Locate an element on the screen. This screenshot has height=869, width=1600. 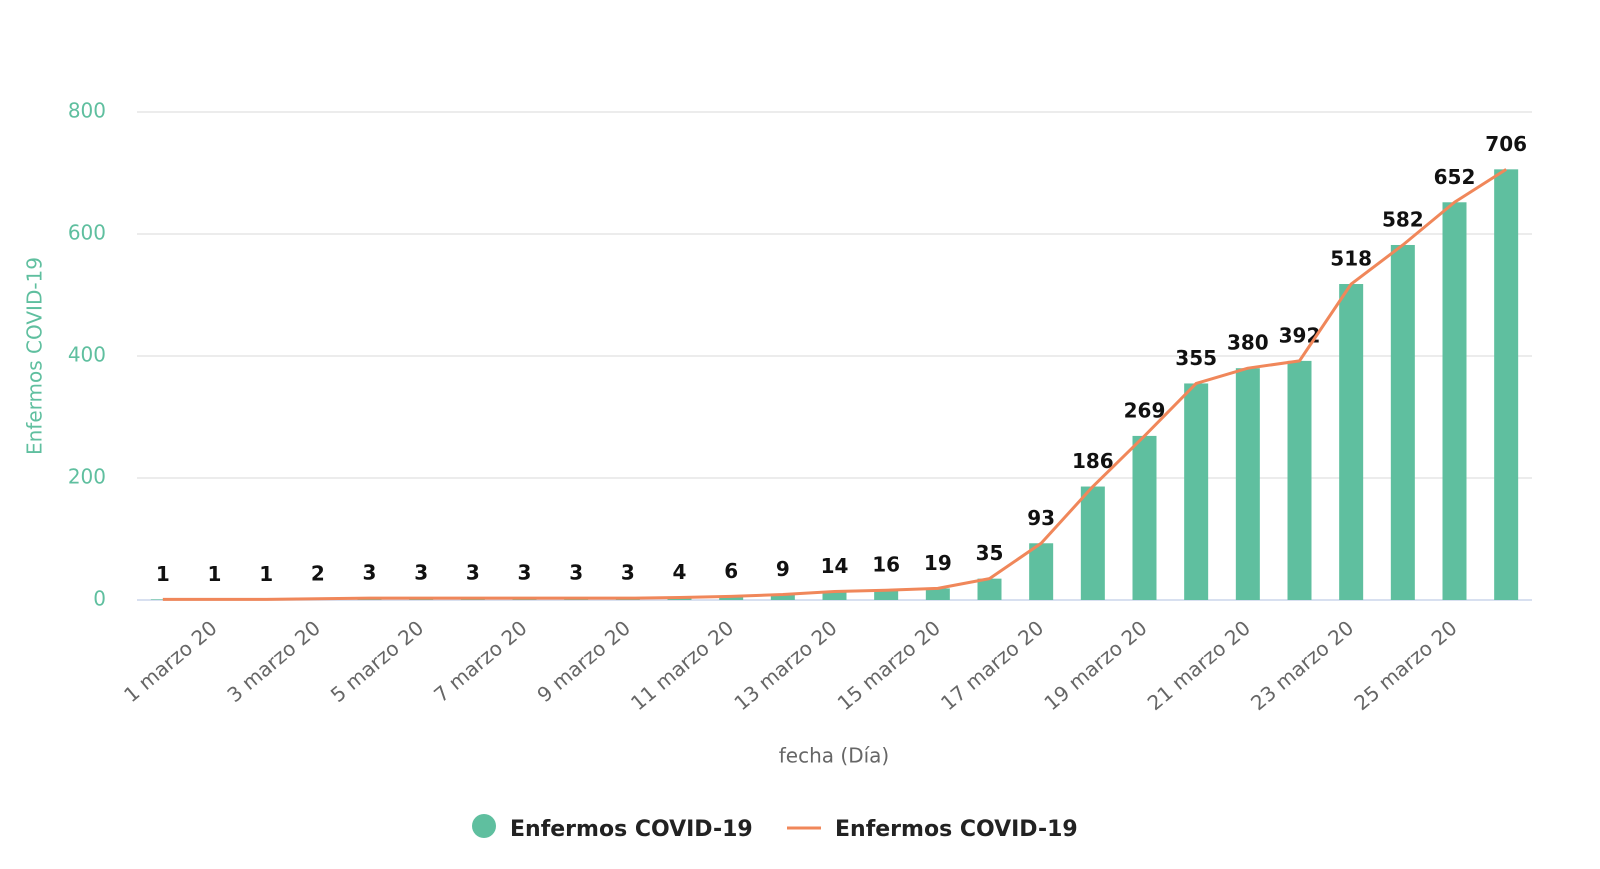
y-tick-label: 0 is located at coordinates (99, 599).